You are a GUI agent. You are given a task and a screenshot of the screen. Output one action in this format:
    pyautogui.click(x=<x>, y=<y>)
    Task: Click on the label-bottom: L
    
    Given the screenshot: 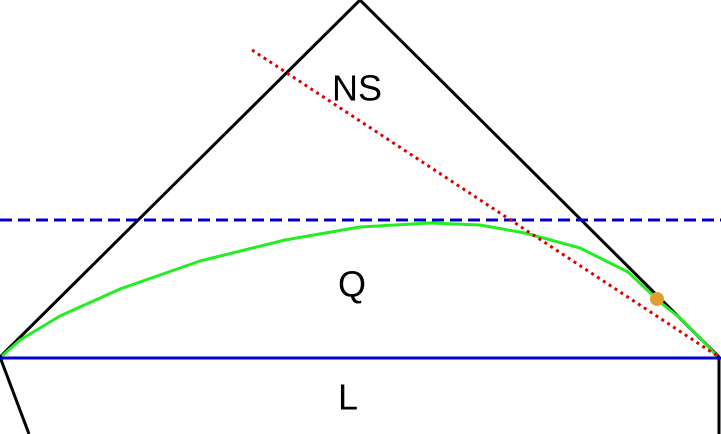 What is the action you would take?
    pyautogui.click(x=348, y=397)
    